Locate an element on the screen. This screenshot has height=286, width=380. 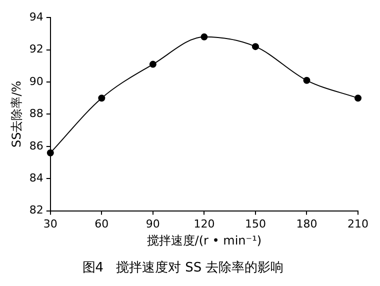
y-tick-label: 82 is located at coordinates (36, 210).